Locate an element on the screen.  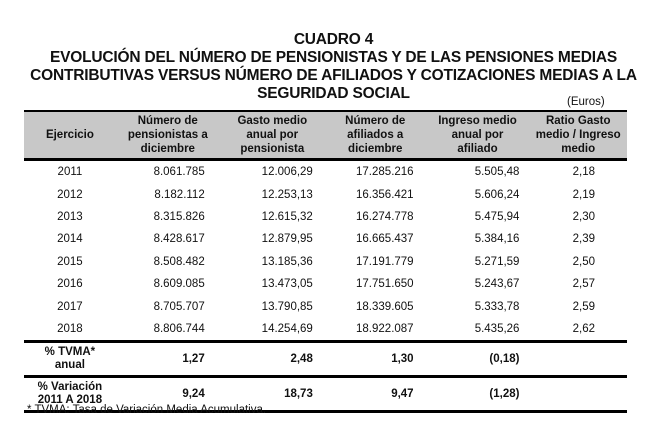
units-label: (Euros) is located at coordinates (586, 102).